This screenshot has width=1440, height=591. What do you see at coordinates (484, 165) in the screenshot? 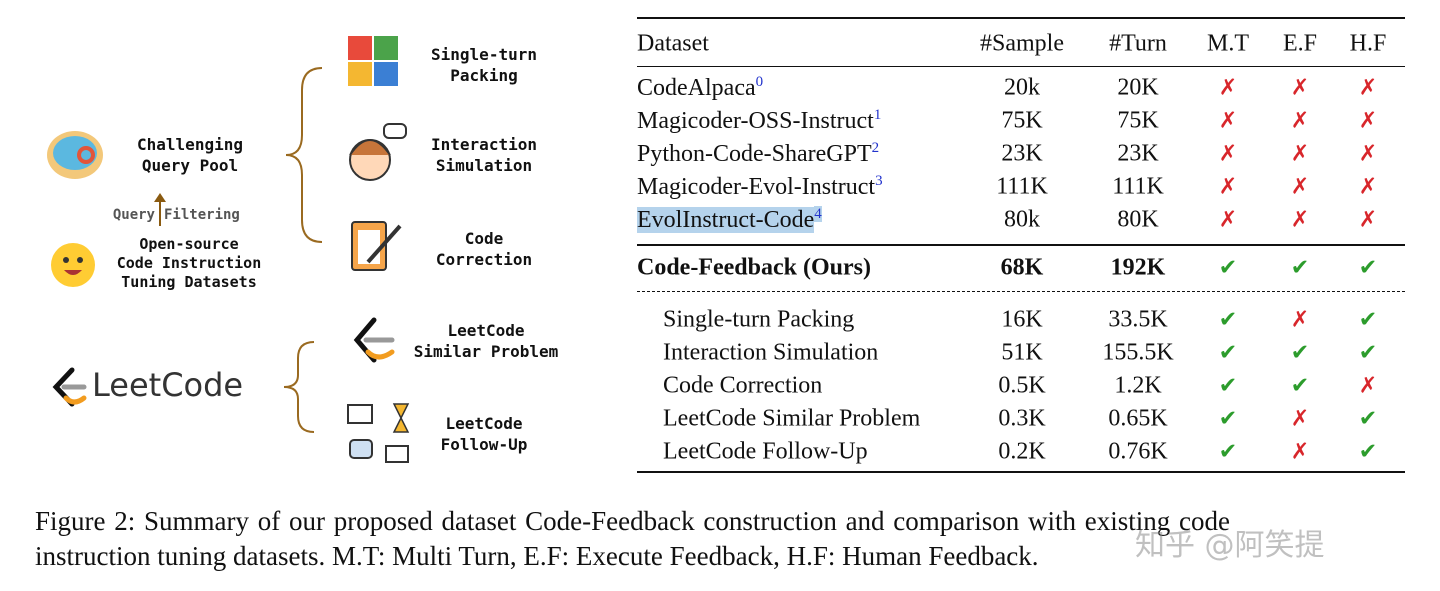
I see `label-line: Simulation` at bounding box center [484, 165].